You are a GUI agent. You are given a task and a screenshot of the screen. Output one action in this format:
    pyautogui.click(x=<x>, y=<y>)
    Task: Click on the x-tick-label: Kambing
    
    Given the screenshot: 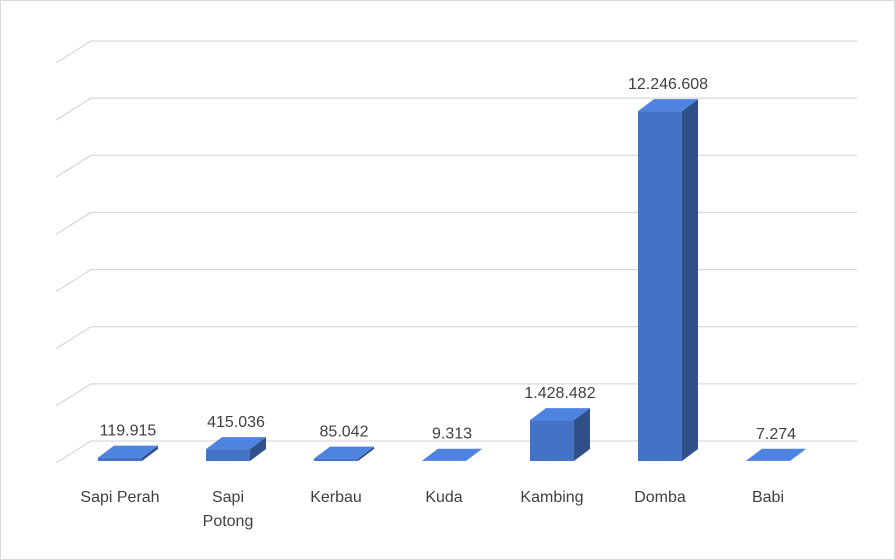 What is the action you would take?
    pyautogui.click(x=552, y=497)
    